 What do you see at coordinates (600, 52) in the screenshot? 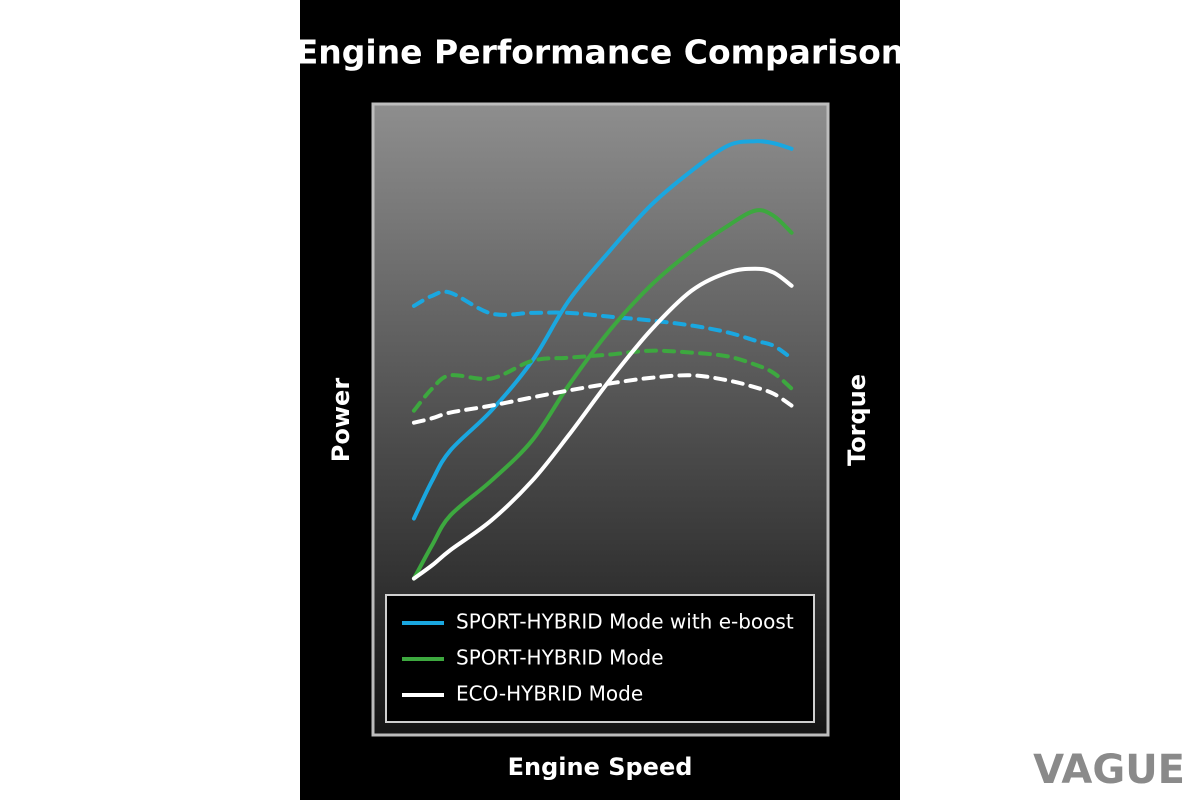
I see `chart-title: Engine Performance Comparison` at bounding box center [600, 52].